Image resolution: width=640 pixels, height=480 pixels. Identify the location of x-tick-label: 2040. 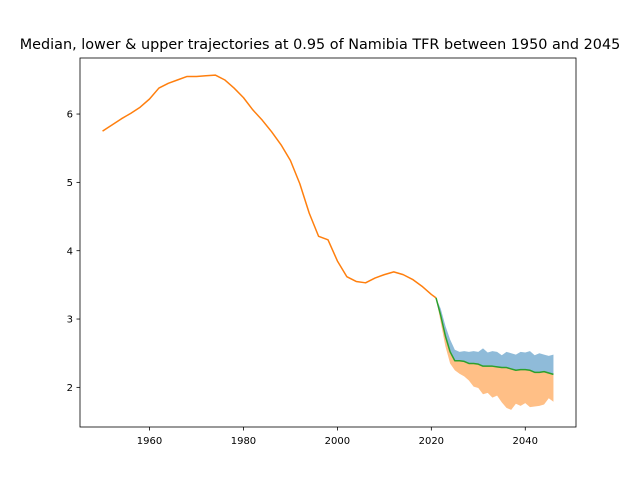
(525, 441).